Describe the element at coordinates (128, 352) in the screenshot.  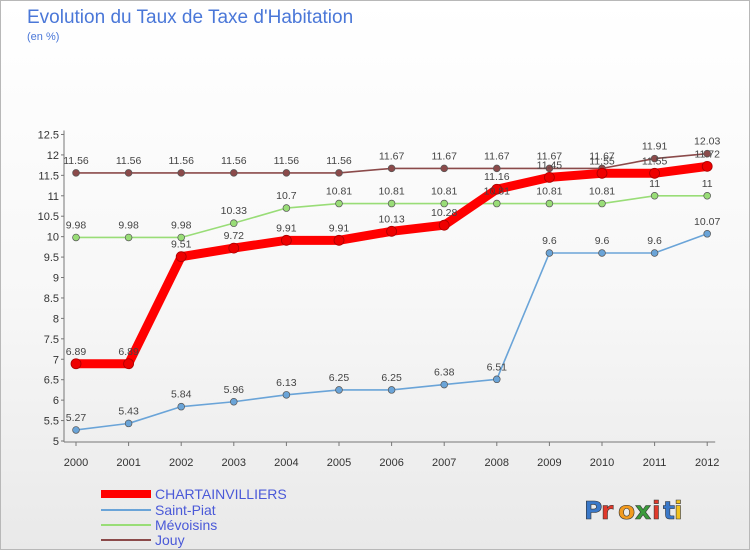
I see `data-label: 6.89` at that location.